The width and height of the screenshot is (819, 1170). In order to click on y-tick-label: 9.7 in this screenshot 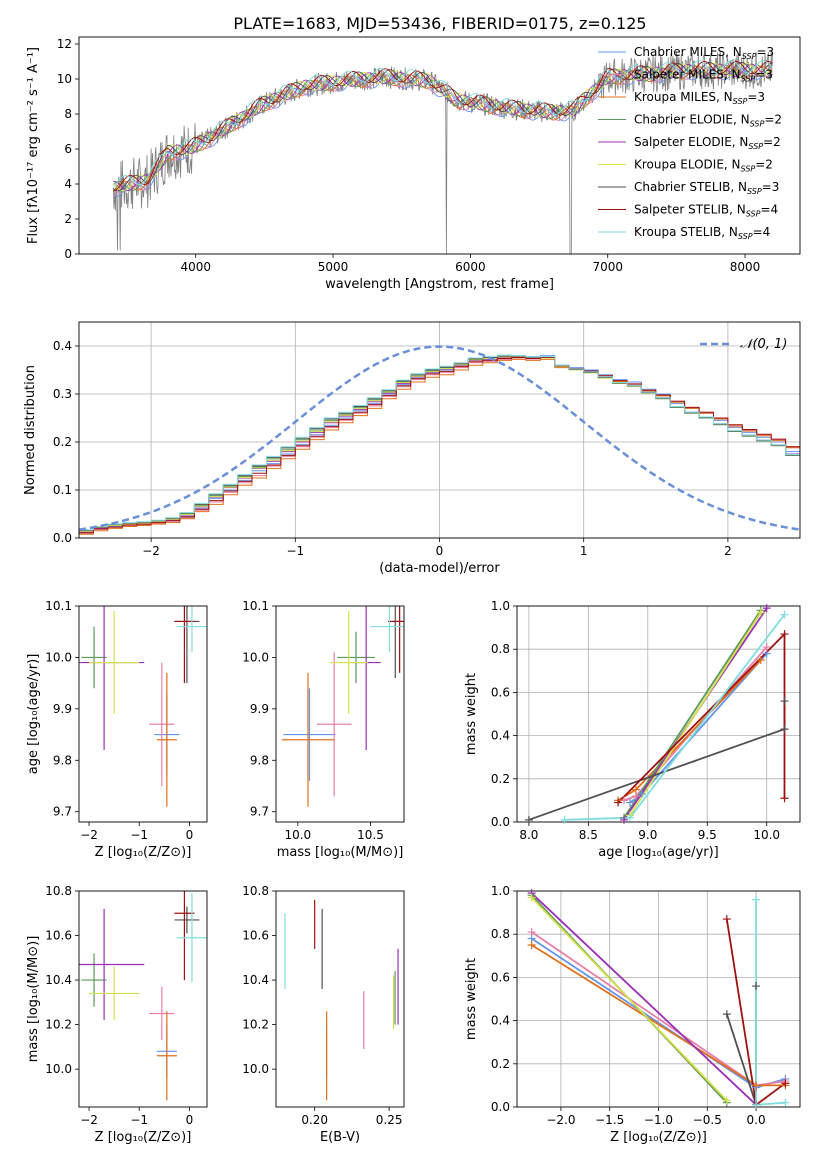, I will do `click(259, 812)`.